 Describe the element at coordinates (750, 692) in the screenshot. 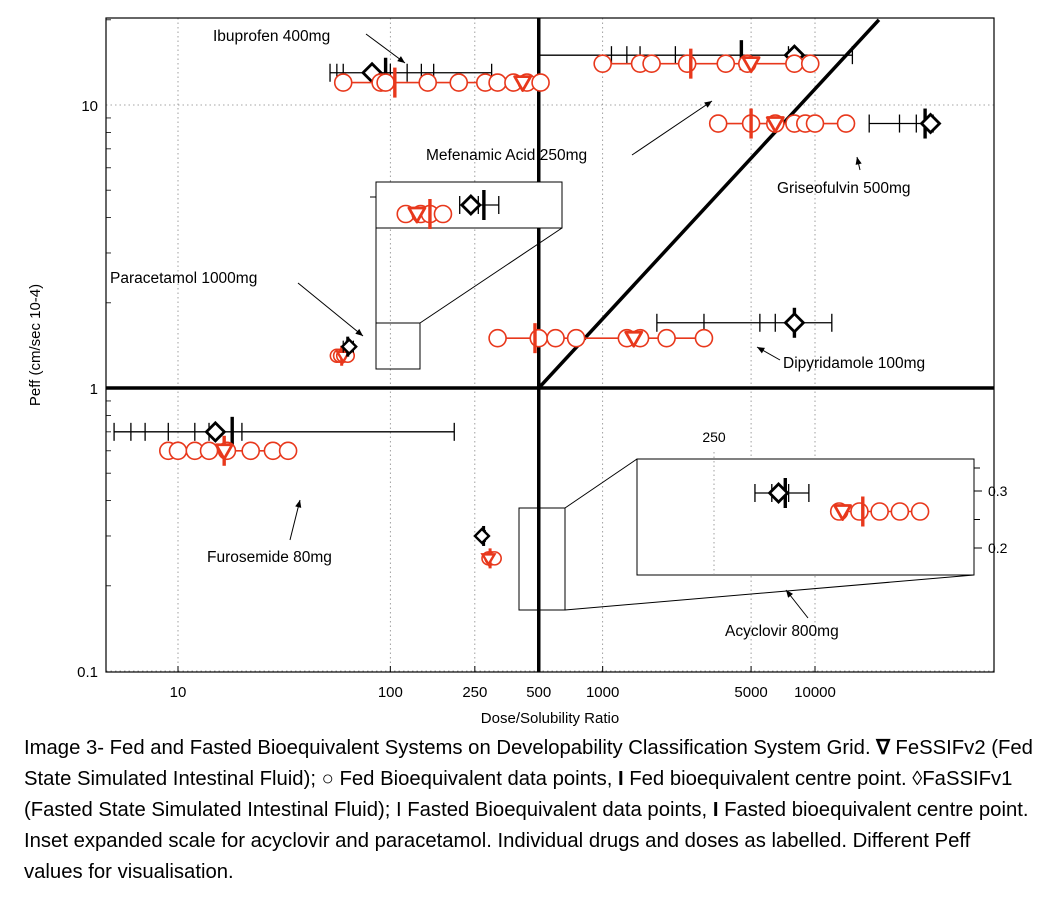

I see `x-tick-label: 5000` at that location.